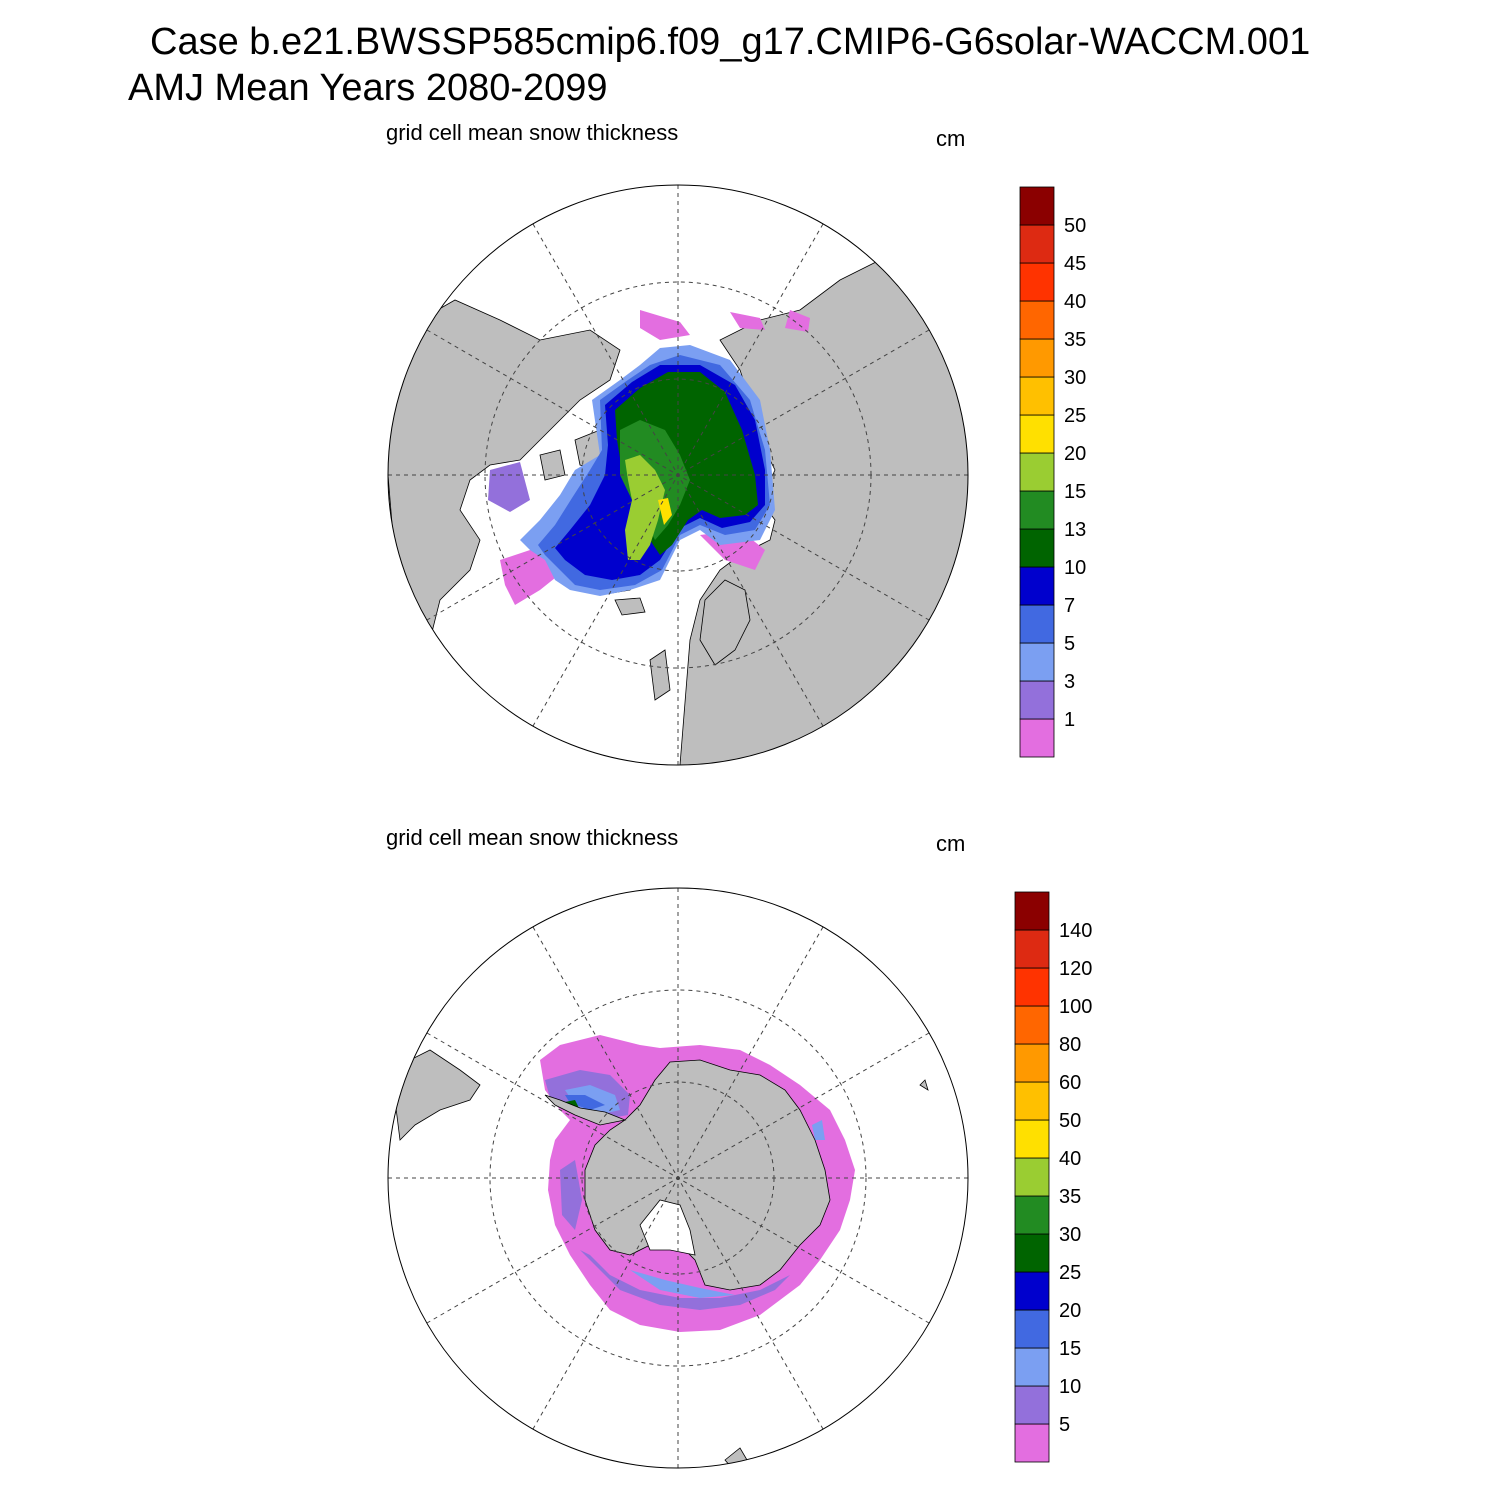 This screenshot has width=1500, height=1500. What do you see at coordinates (1075, 530) in the screenshot?
I see `colorbar-tick-label: 13` at bounding box center [1075, 530].